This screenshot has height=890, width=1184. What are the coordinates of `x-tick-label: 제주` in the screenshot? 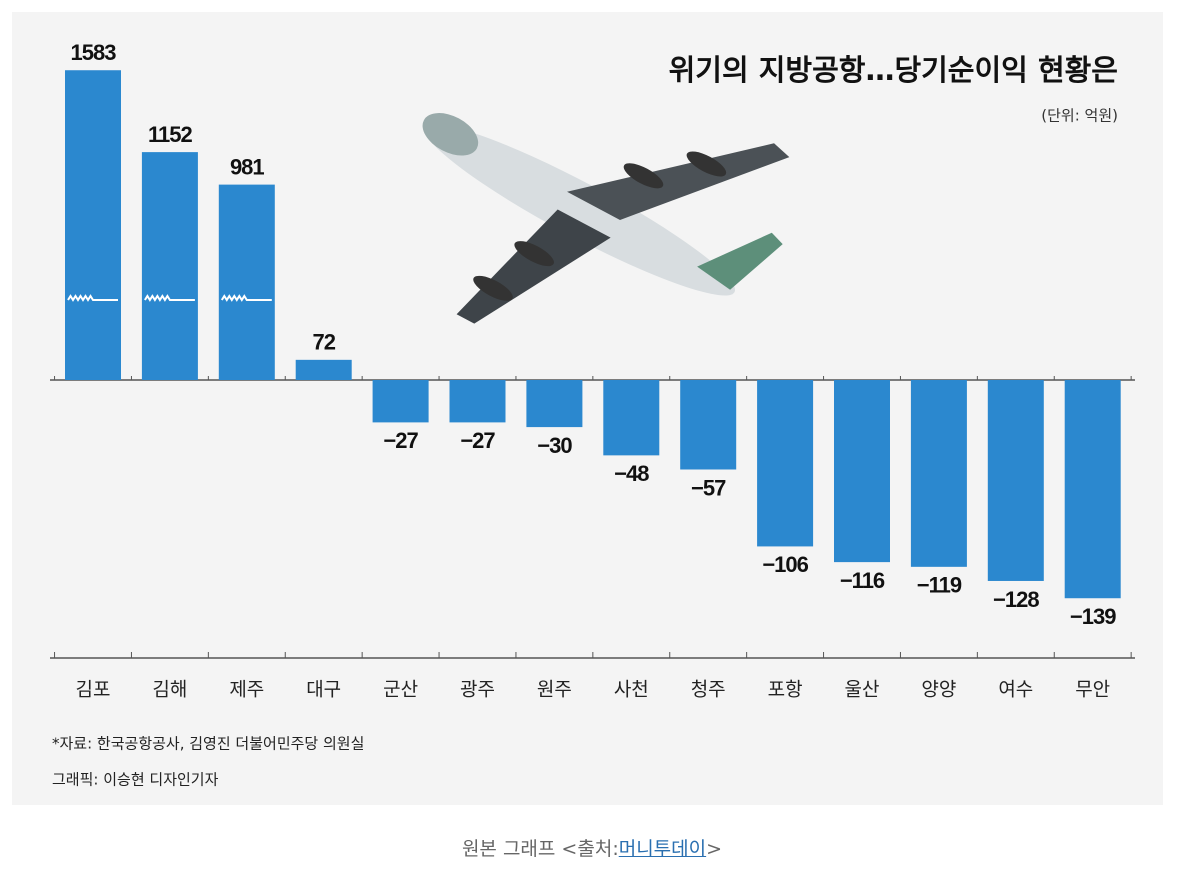 It's located at (246, 690).